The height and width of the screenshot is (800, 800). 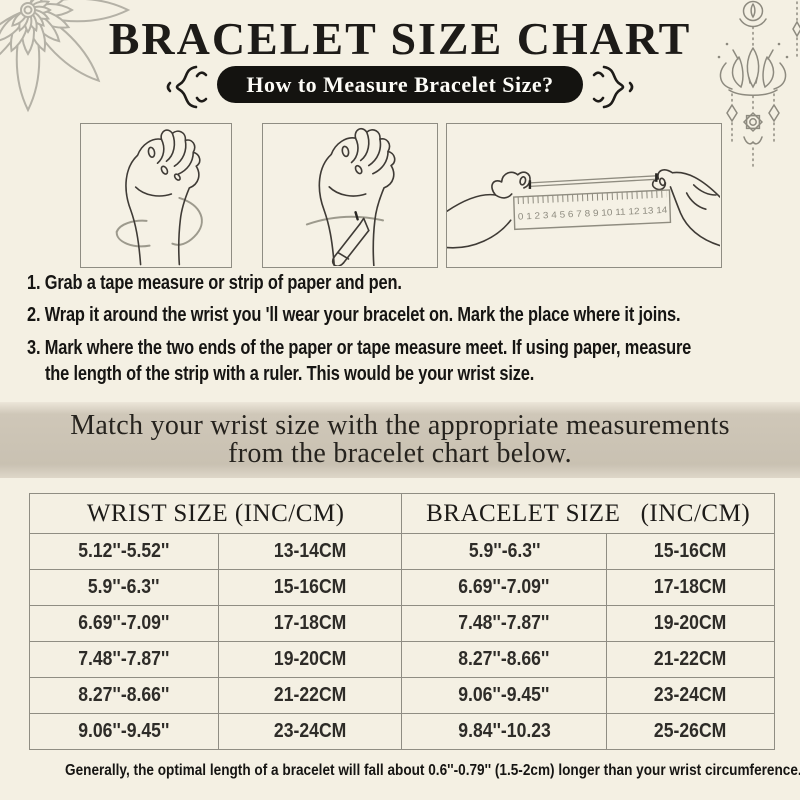 I want to click on wrist-mark, so click(x=356, y=216).